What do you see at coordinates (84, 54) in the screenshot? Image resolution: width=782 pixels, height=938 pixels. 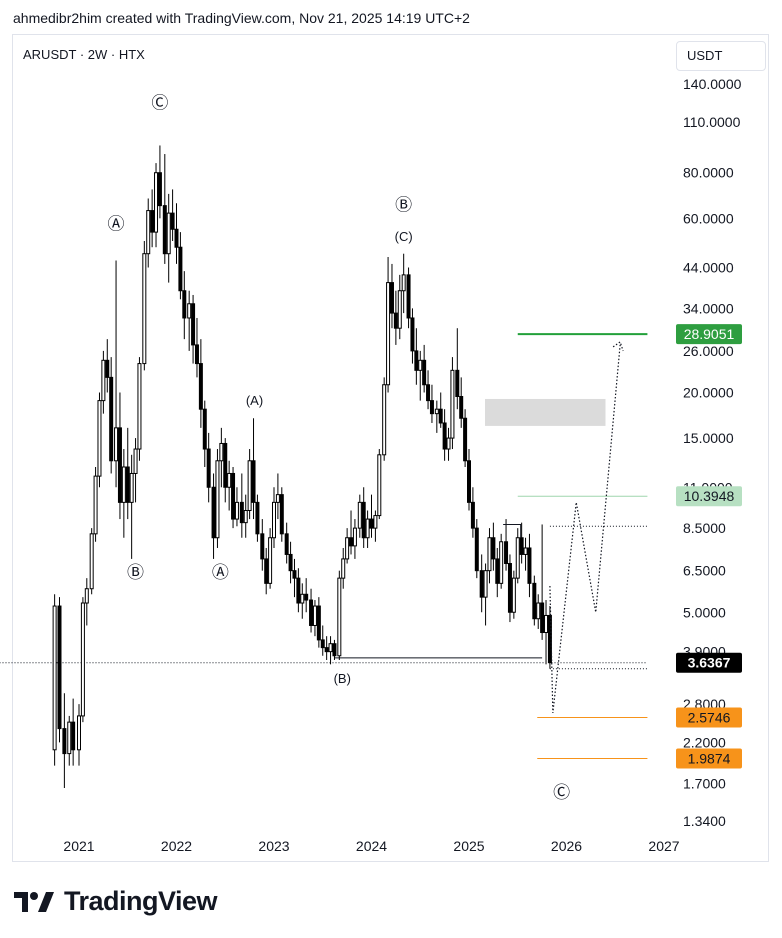 I see `symbol-legend: ARUSDT · 2W · HTX` at bounding box center [84, 54].